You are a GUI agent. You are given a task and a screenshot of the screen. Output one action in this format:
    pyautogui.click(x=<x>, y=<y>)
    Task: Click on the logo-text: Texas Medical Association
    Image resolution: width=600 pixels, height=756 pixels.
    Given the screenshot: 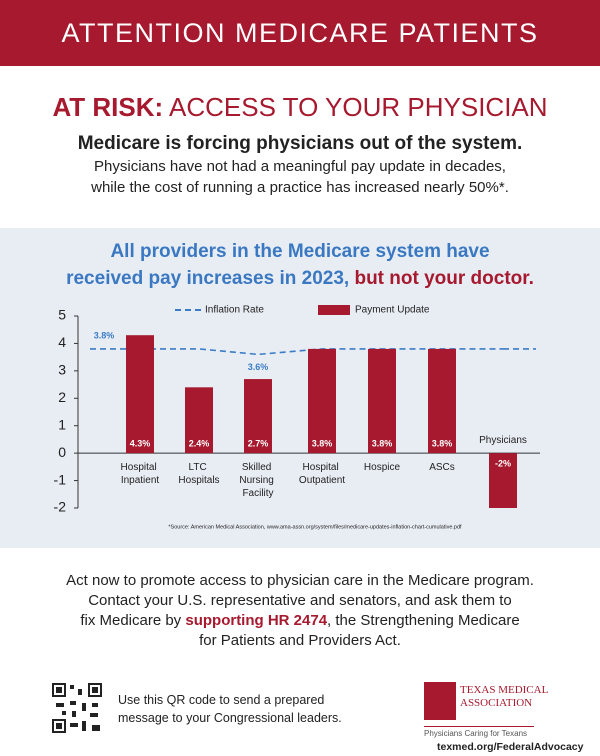 What is the action you would take?
    pyautogui.click(x=504, y=697)
    